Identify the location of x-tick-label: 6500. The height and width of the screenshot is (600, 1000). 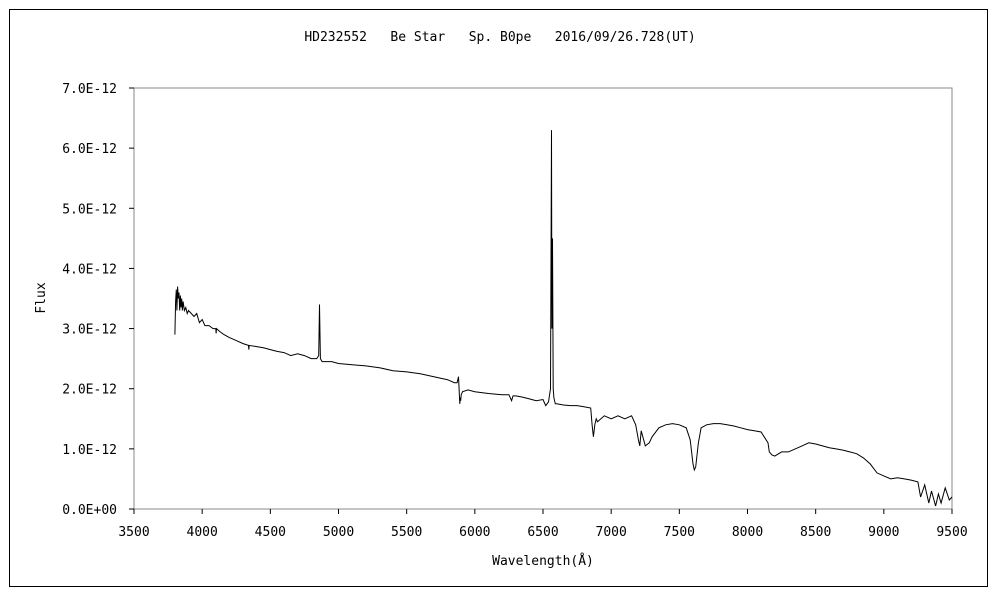
(542, 532).